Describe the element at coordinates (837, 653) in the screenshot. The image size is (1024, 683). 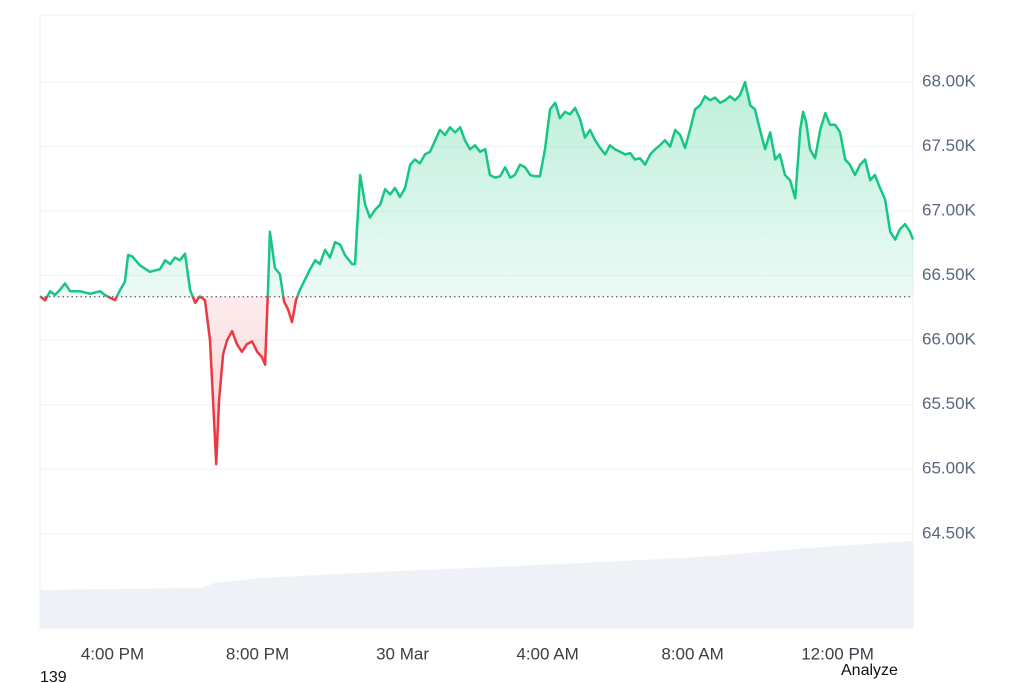
I see `x-tick-label: 12:00 PM` at that location.